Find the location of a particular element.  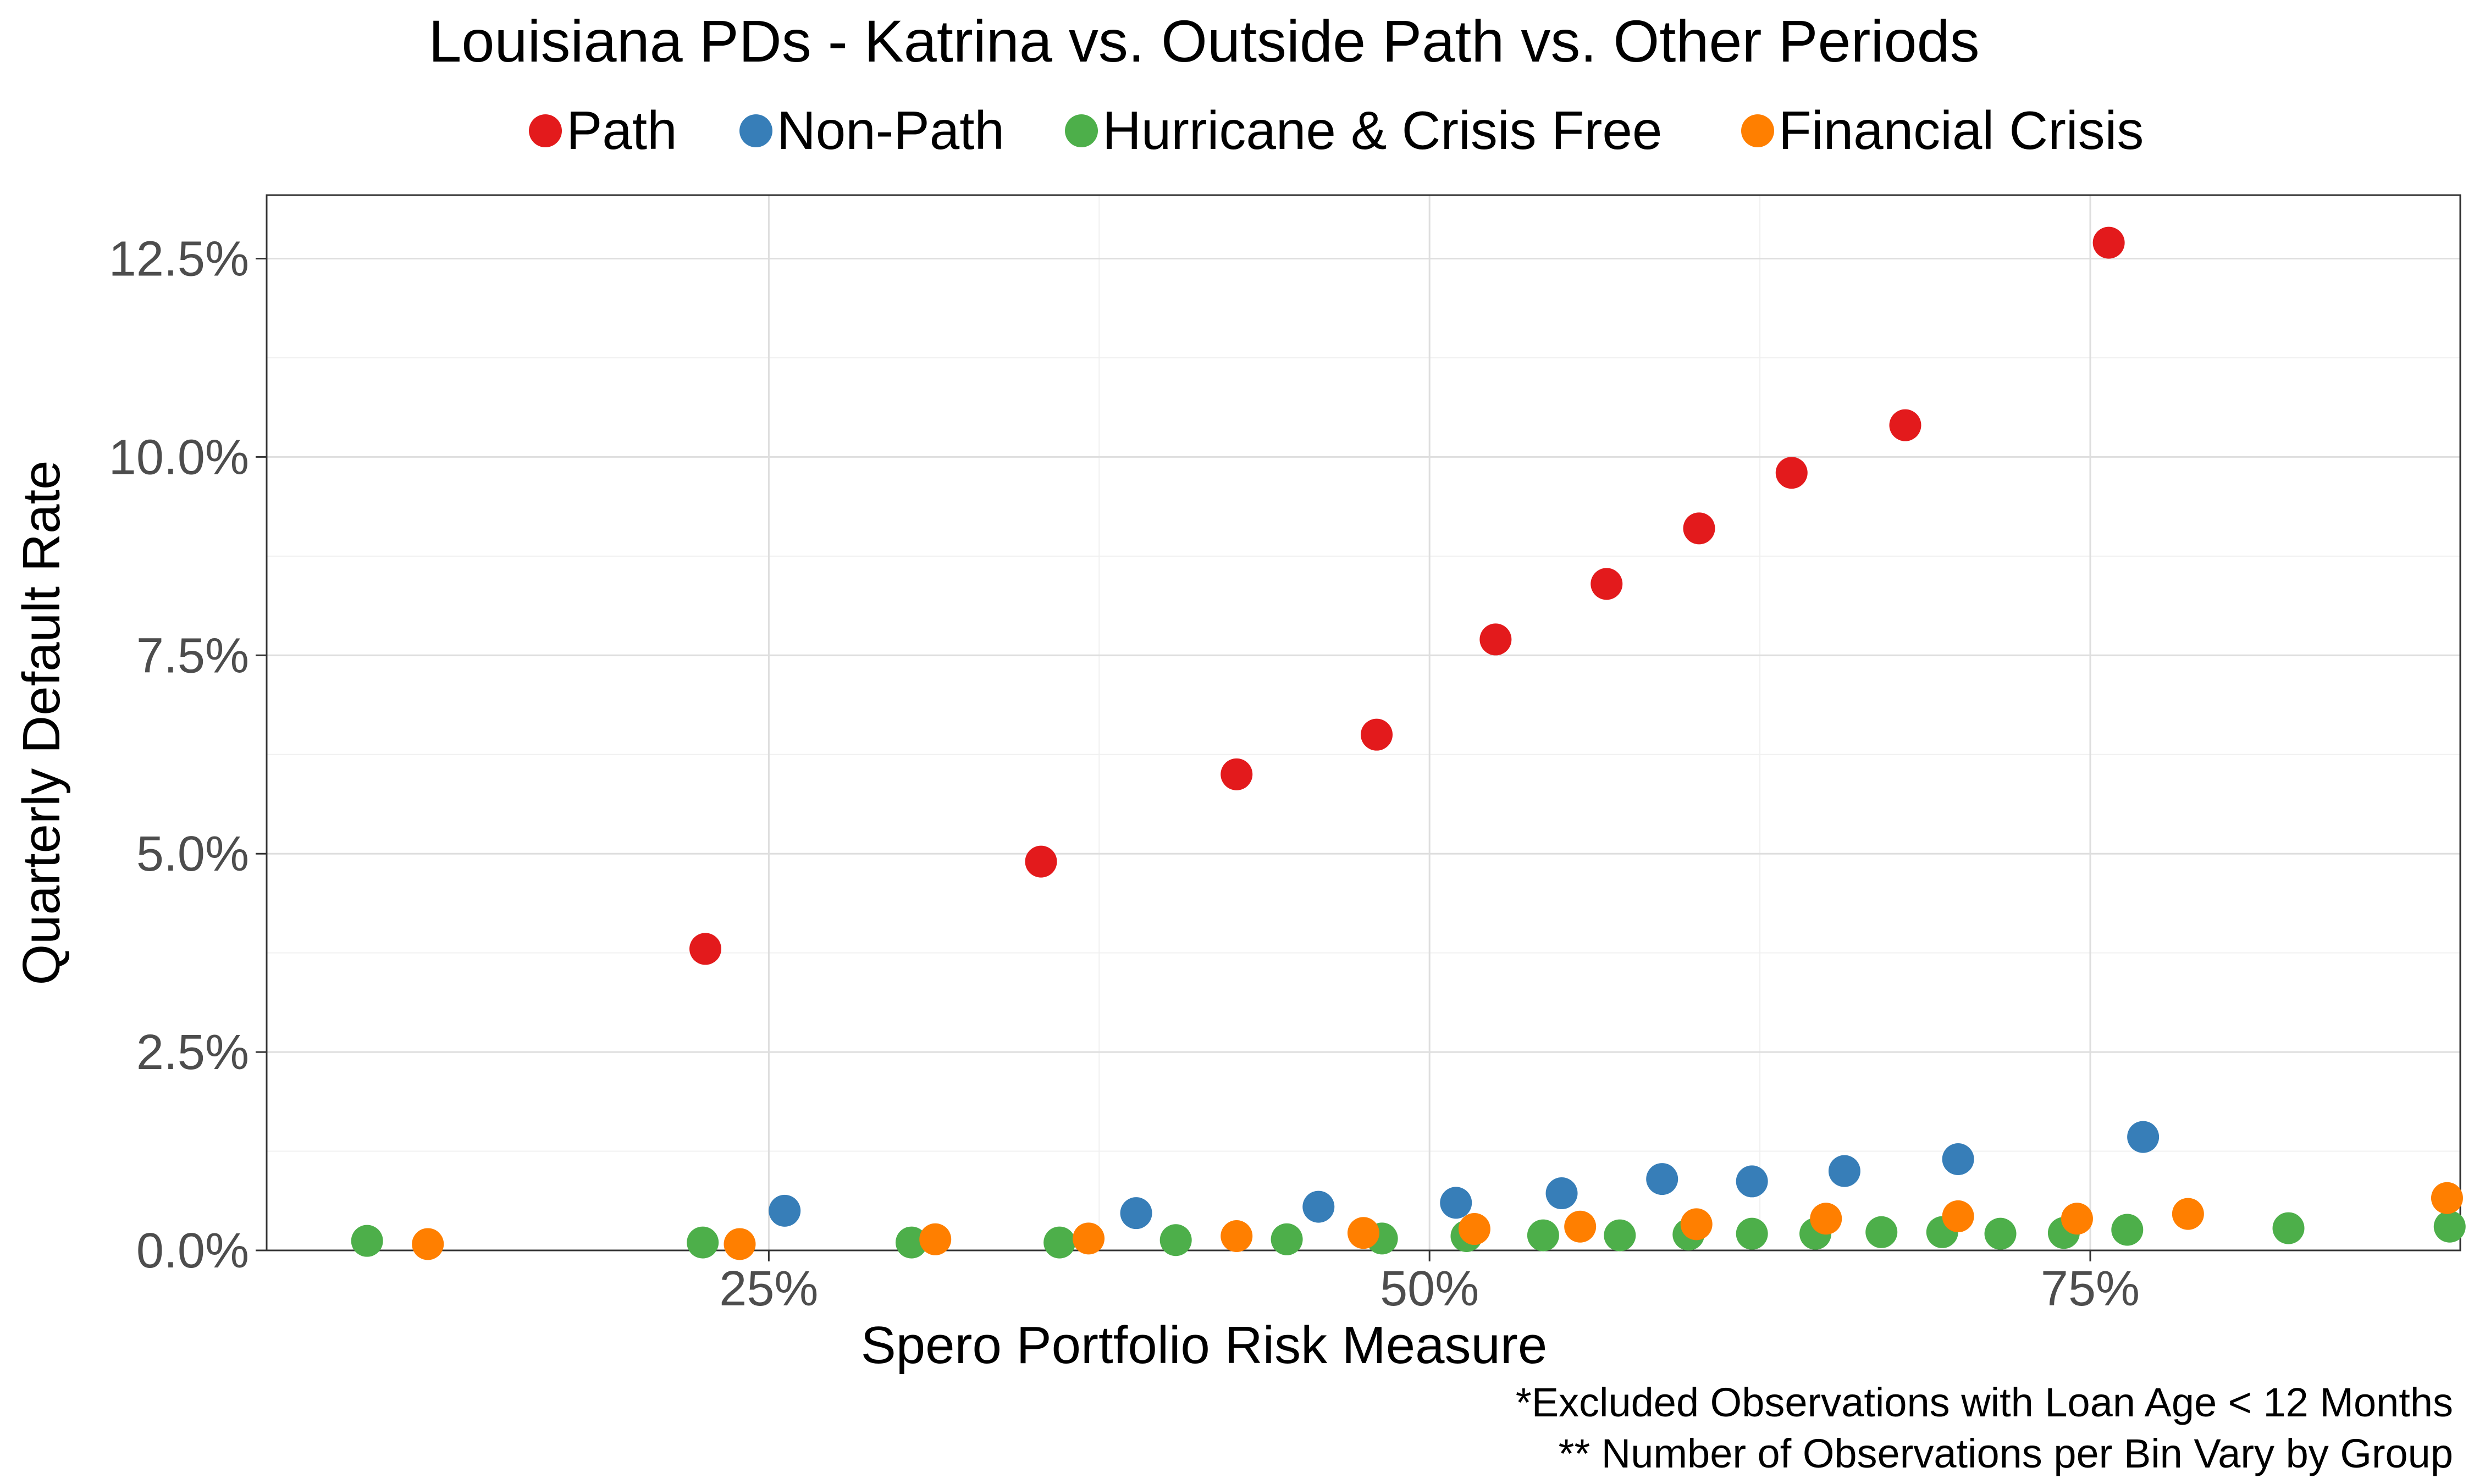

legend-label-non-path: Non-Path is located at coordinates (890, 130).